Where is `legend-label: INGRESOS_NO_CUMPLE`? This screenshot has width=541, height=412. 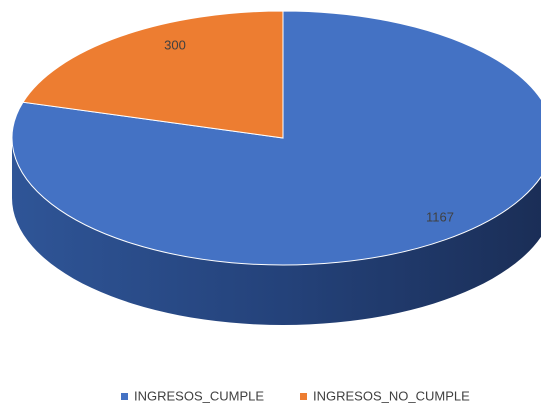 legend-label: INGRESOS_NO_CUMPLE is located at coordinates (391, 395).